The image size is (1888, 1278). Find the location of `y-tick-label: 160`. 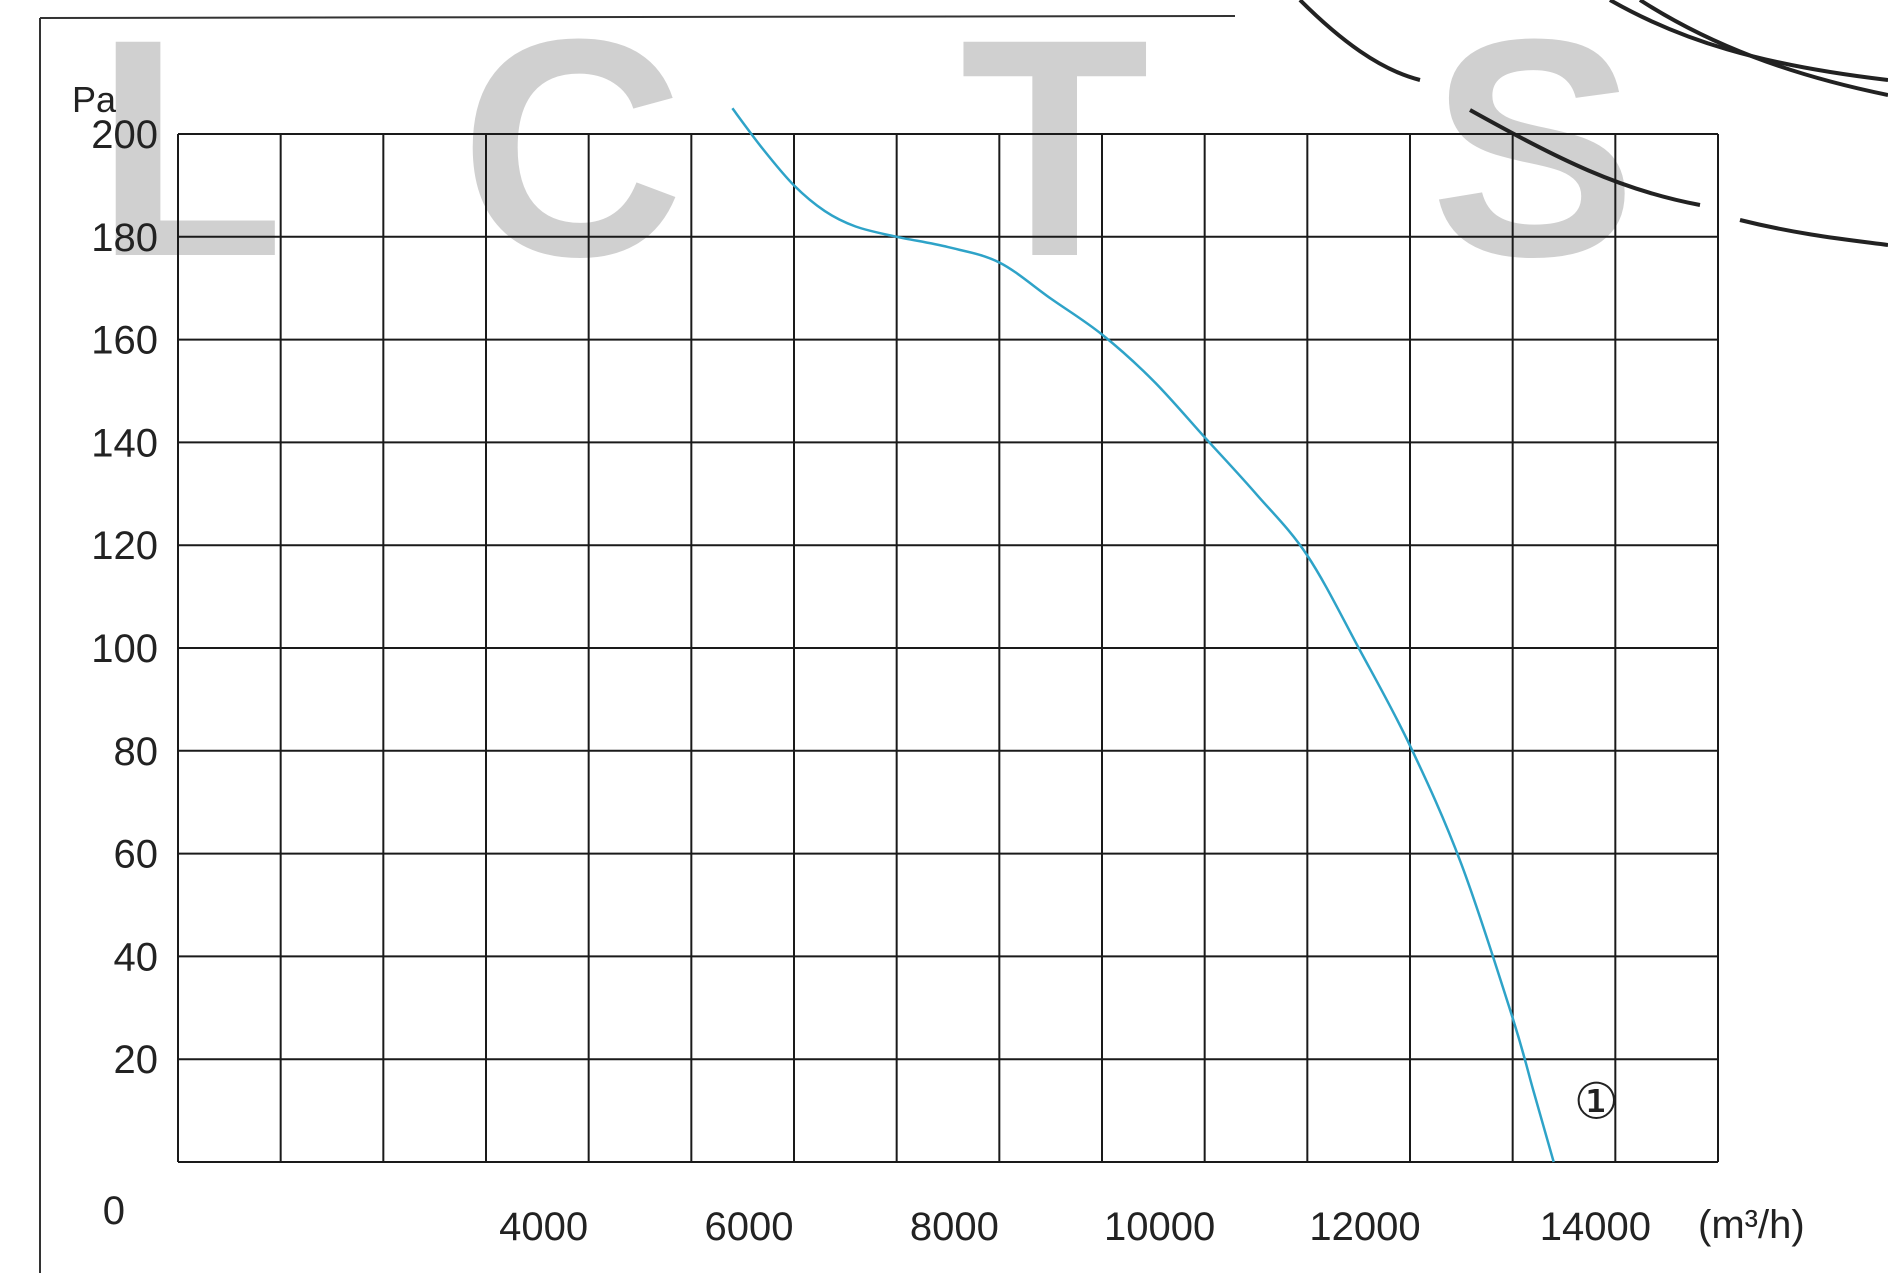

y-tick-label: 160 is located at coordinates (124, 341).